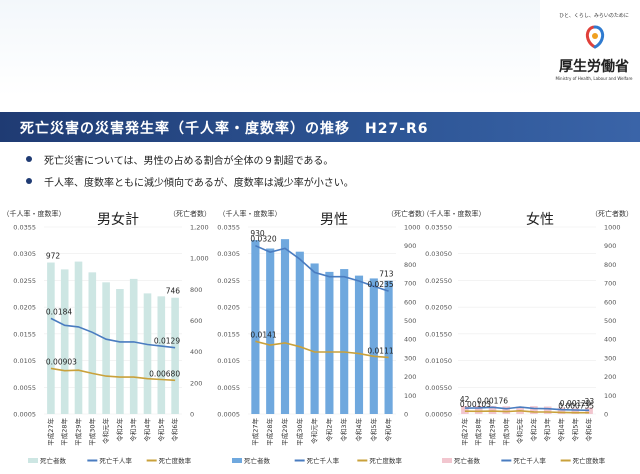 The image size is (640, 474). Describe the element at coordinates (386, 274) in the screenshot. I see `data-label: 713` at that location.